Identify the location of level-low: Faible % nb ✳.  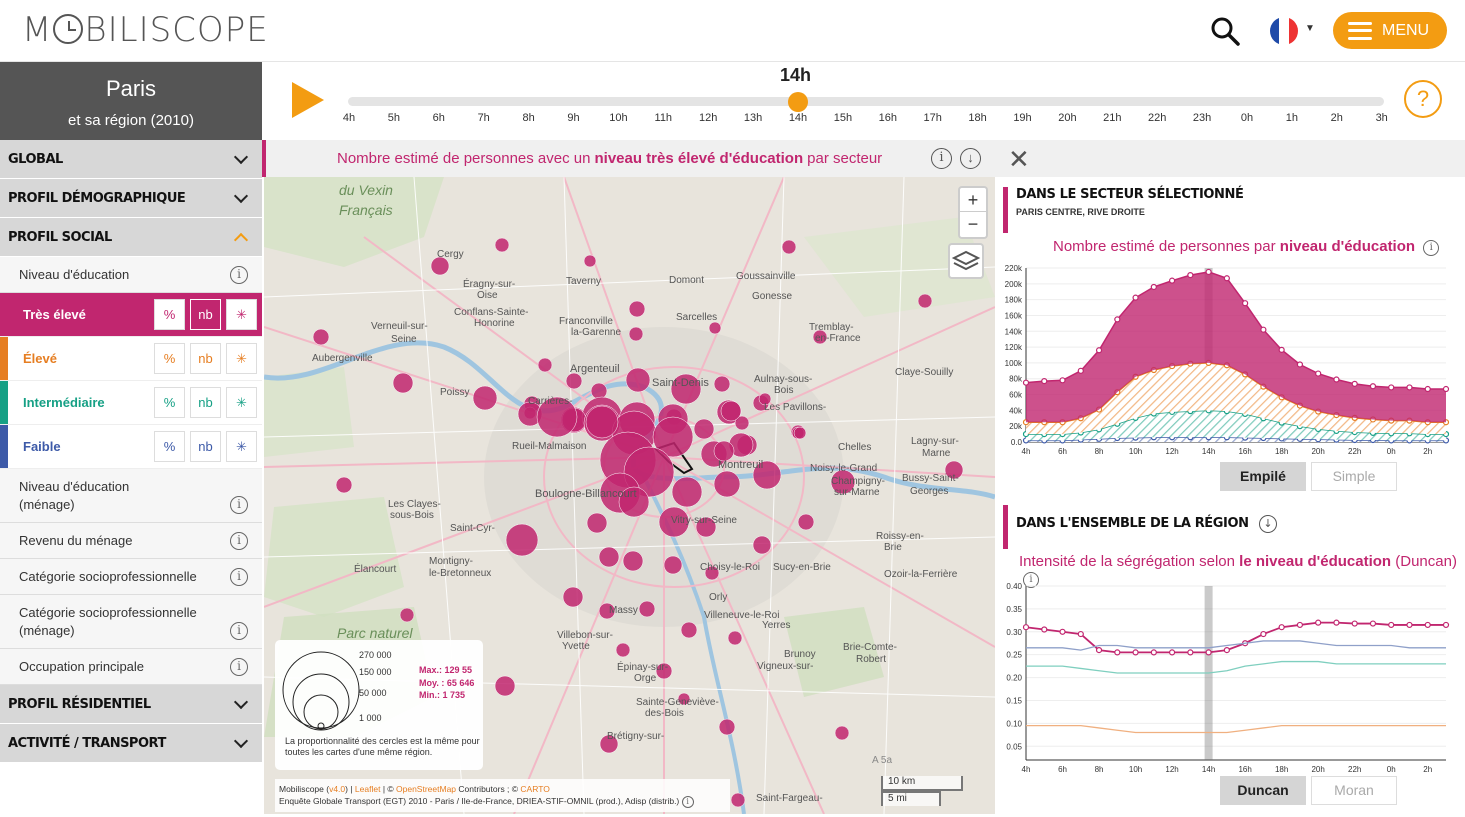
(131, 447).